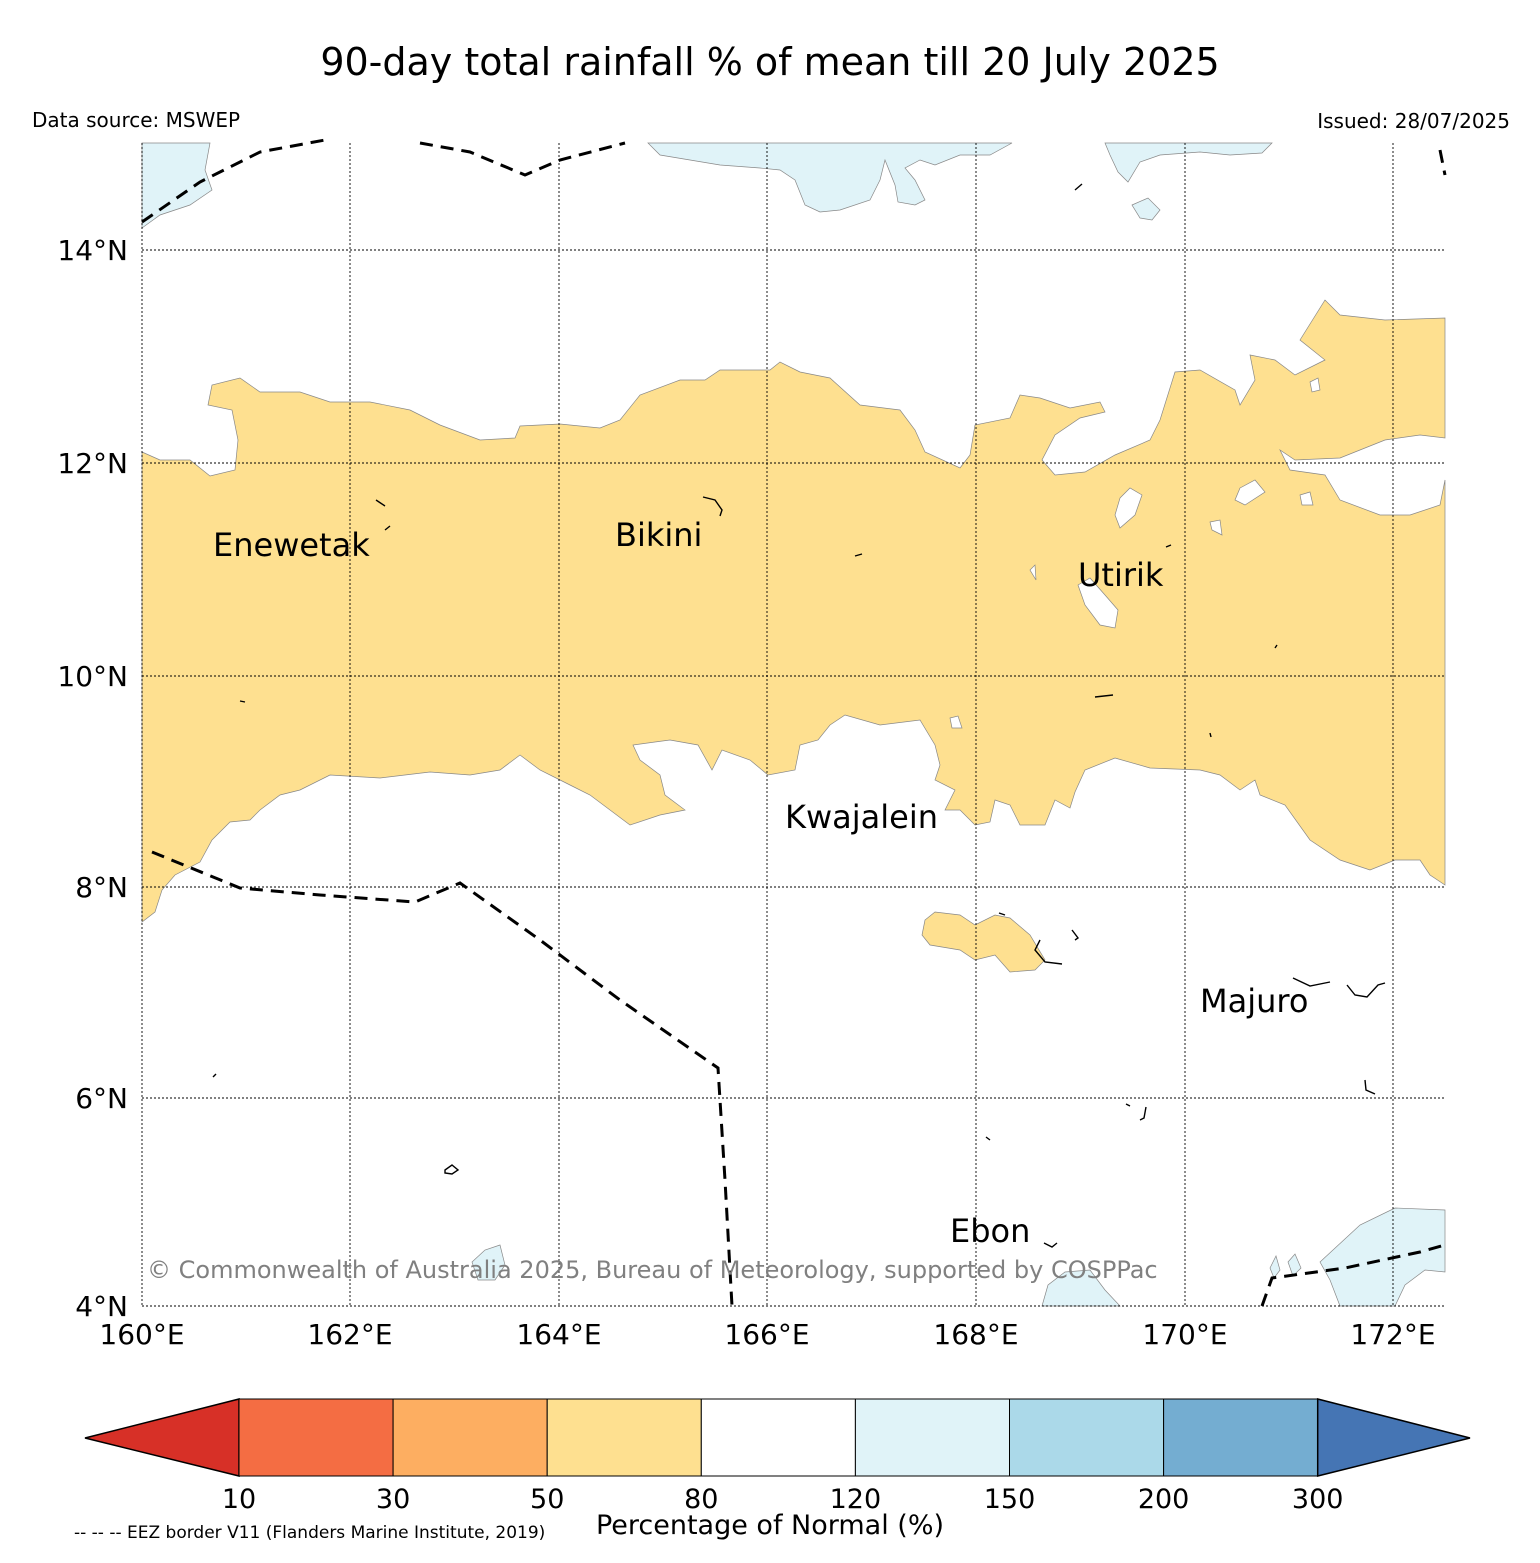  Describe the element at coordinates (701, 1499) in the screenshot. I see `colorbar-tick: 80` at that location.